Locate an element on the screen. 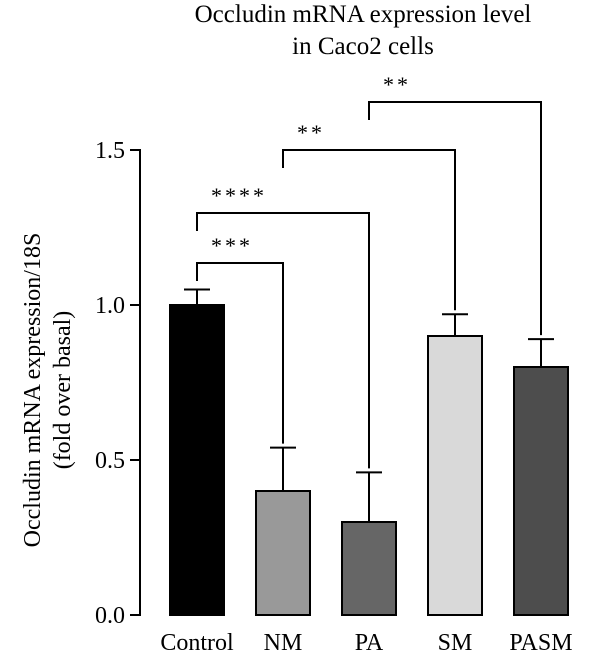 The image size is (600, 660). bar-pasm is located at coordinates (541, 491).